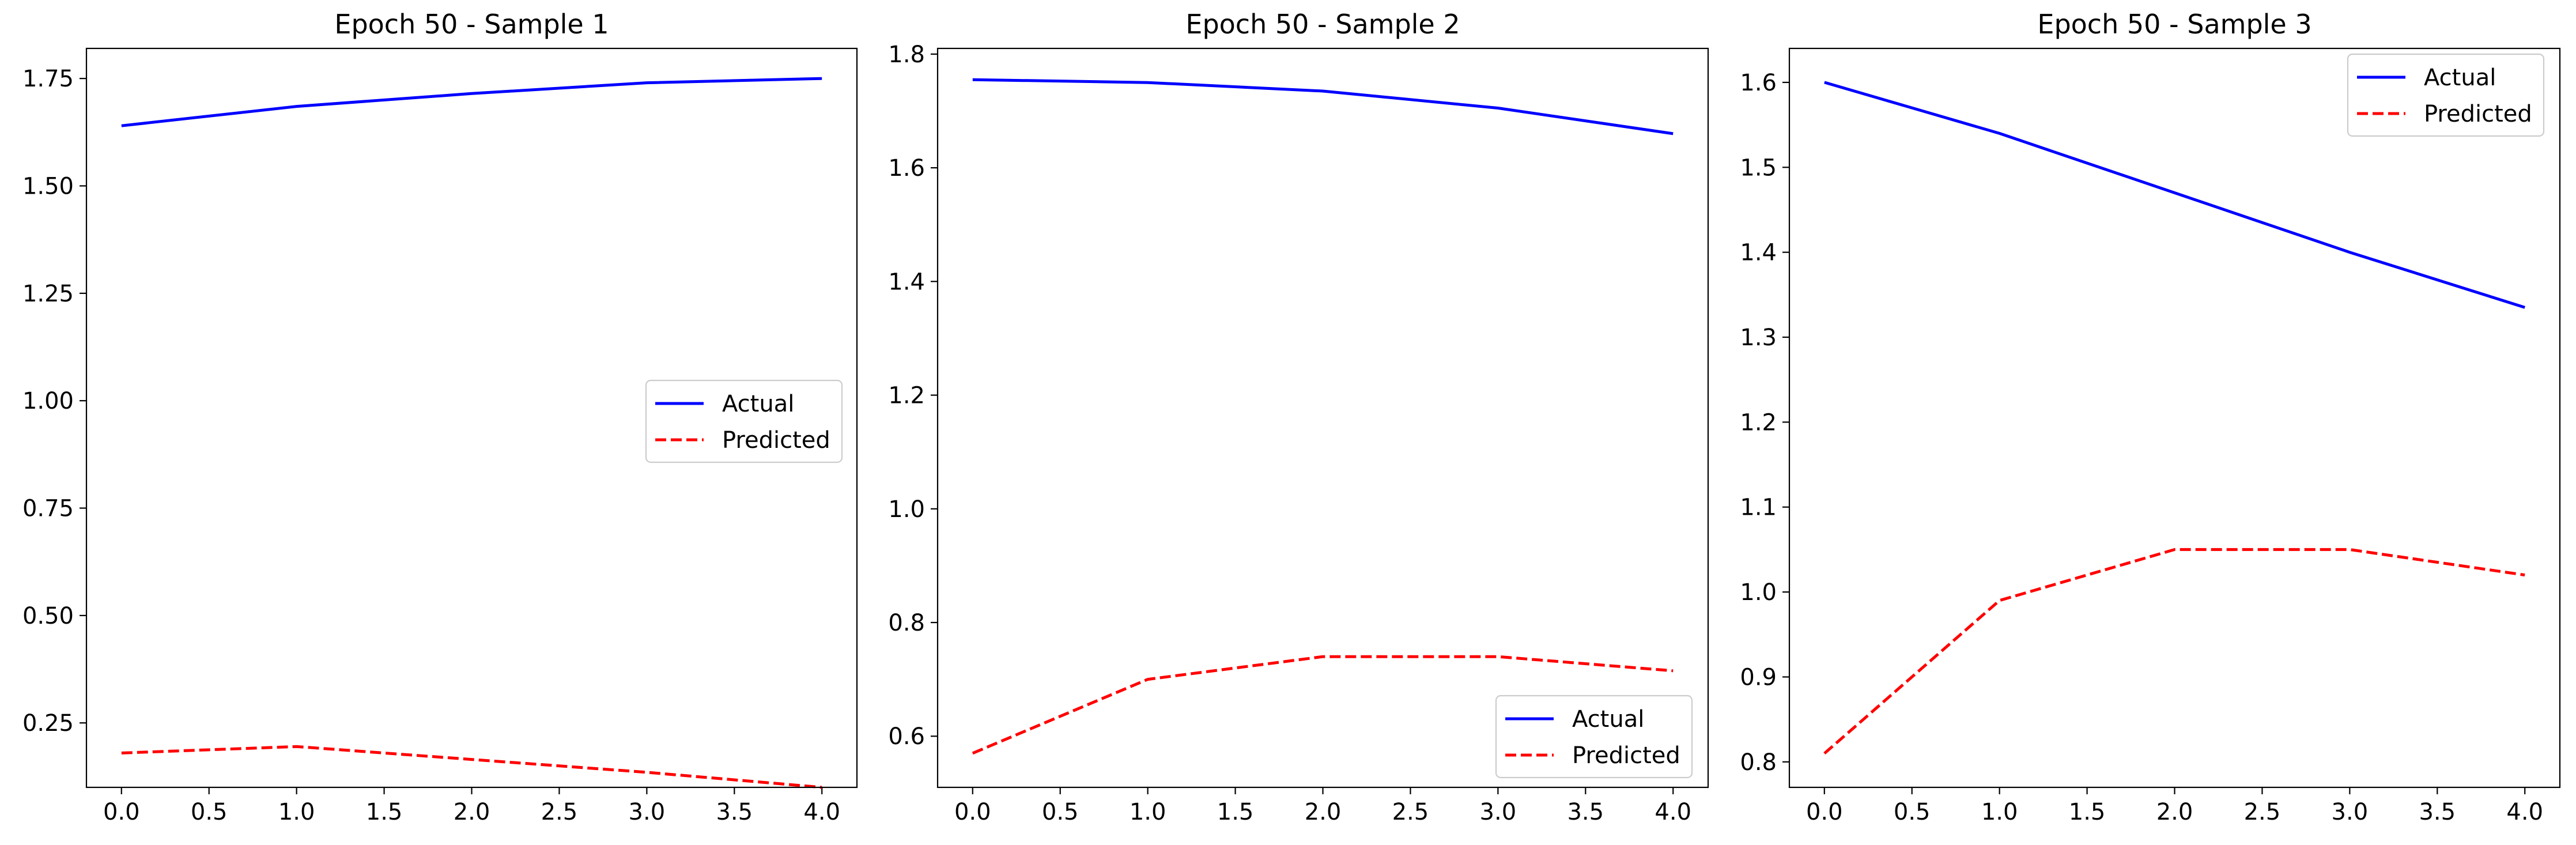 This screenshot has width=2576, height=845. Describe the element at coordinates (48, 509) in the screenshot. I see `y-tick-label: 0.75` at that location.